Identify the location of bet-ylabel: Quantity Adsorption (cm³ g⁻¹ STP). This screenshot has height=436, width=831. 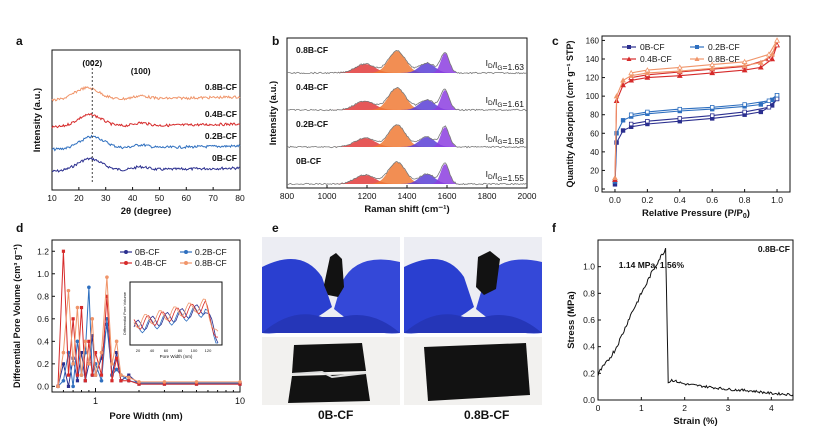
(570, 114).